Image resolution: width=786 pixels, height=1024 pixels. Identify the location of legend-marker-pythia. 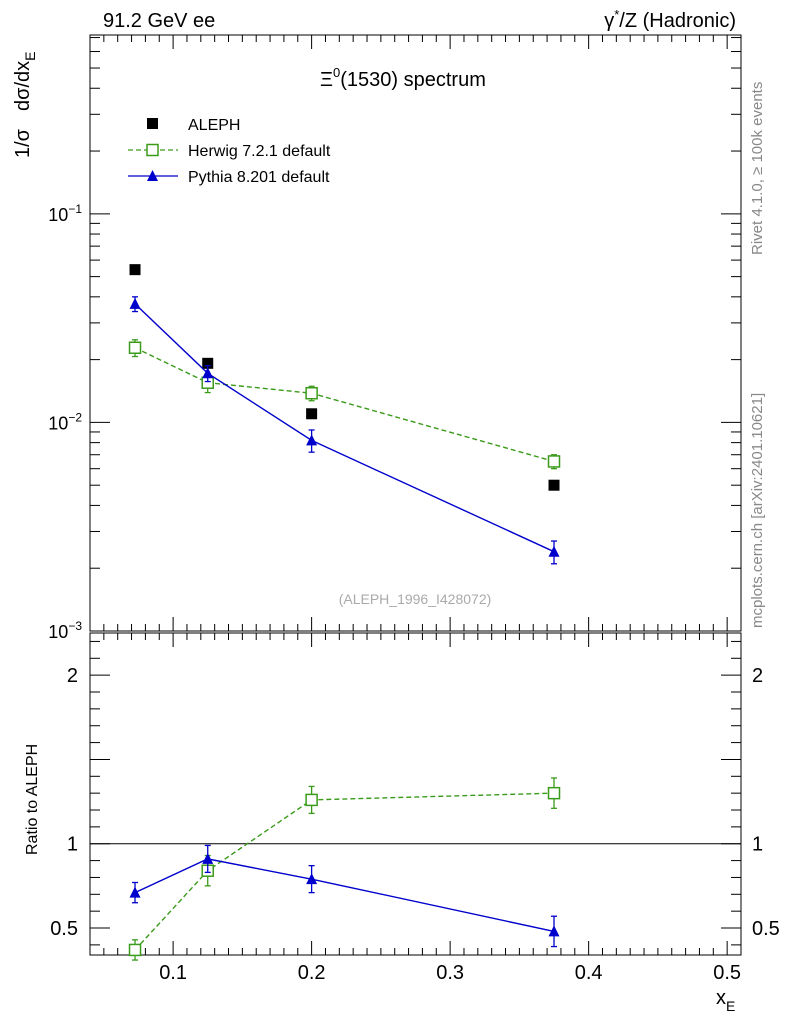
(152, 175).